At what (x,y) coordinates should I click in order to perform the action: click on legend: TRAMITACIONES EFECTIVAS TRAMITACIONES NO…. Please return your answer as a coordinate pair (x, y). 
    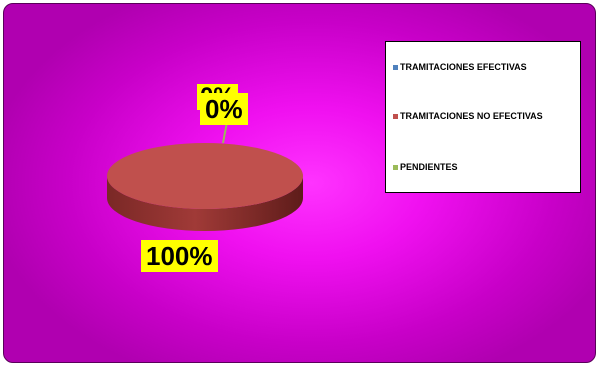
    Looking at the image, I should click on (483, 117).